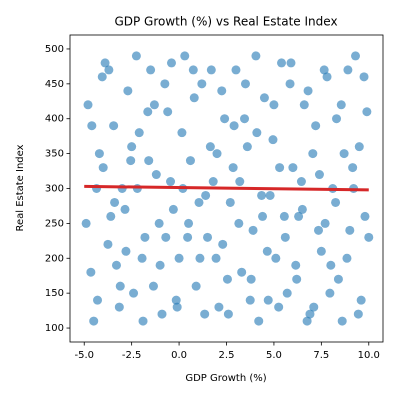 This screenshot has width=400, height=400. What do you see at coordinates (54, 119) in the screenshot?
I see `y-tick-label: 400` at bounding box center [54, 119].